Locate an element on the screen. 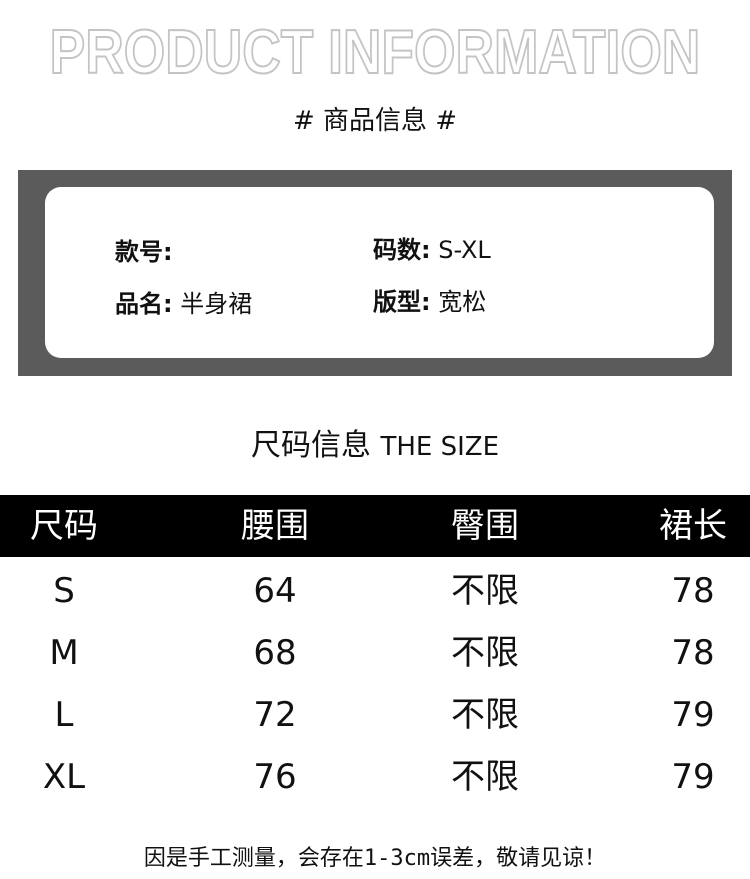  field-name: 品名: 半身裙 is located at coordinates (183, 301).